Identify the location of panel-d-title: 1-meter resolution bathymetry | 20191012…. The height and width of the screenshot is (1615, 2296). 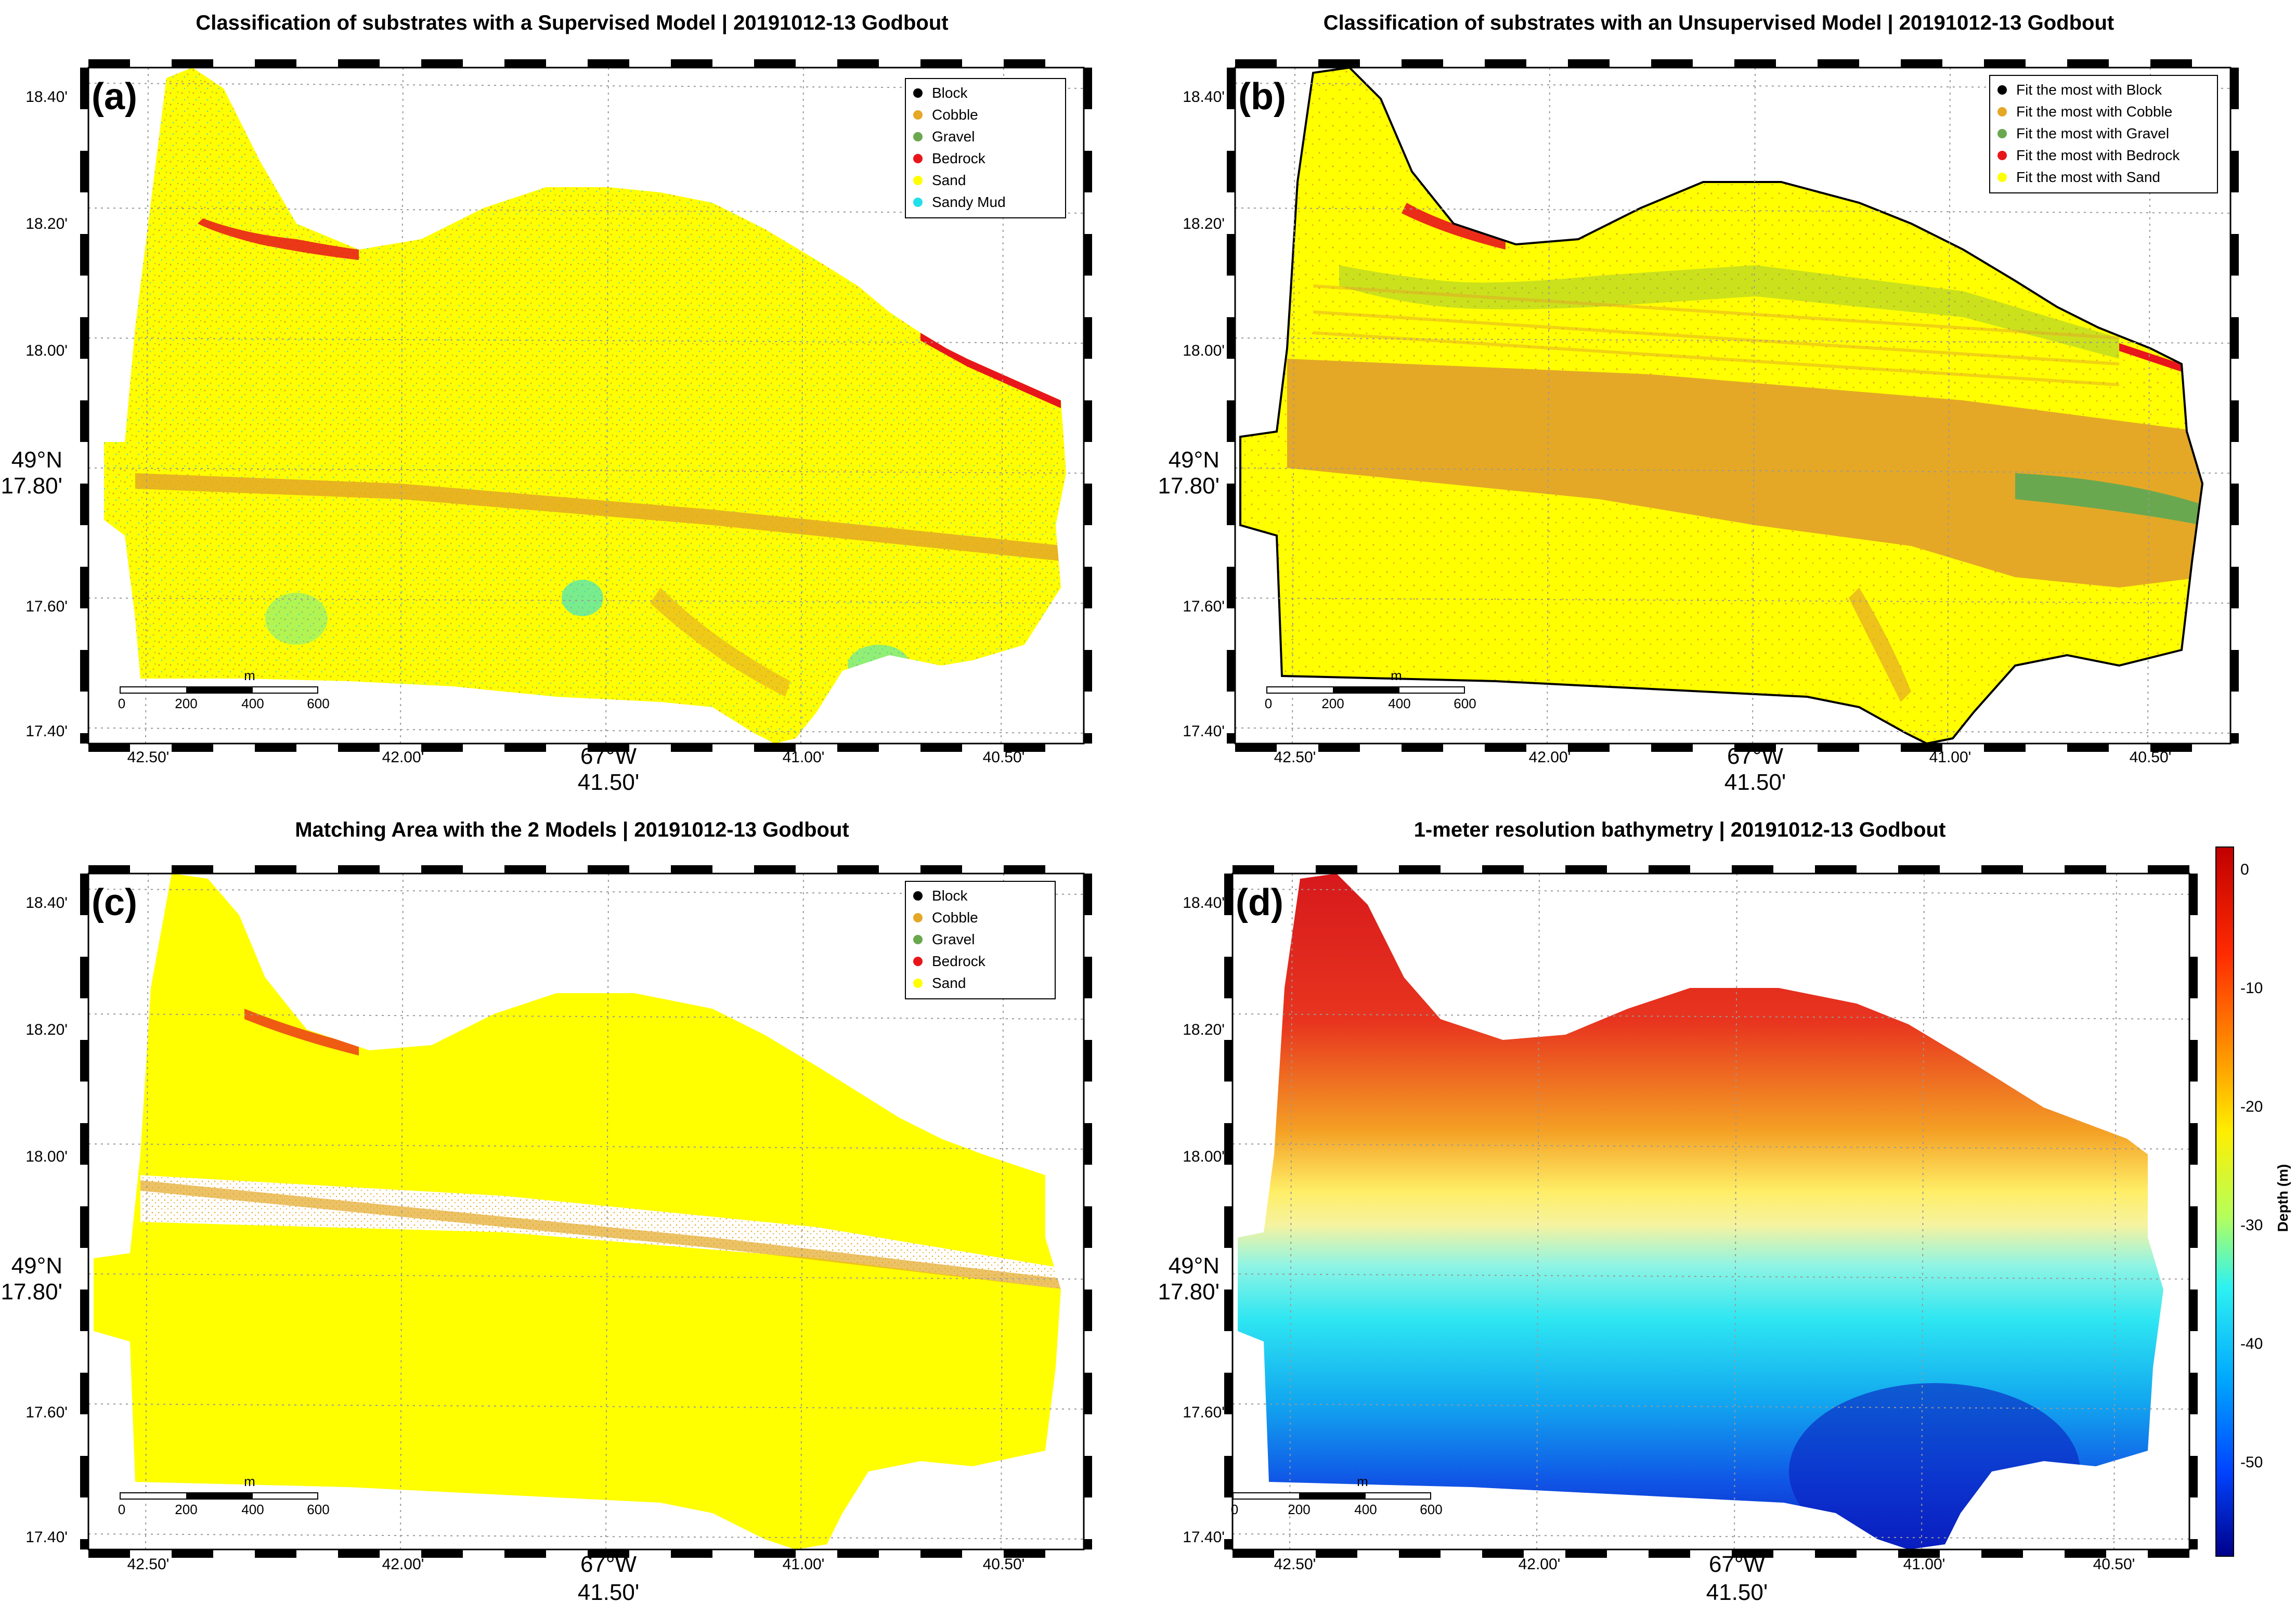
(1679, 829).